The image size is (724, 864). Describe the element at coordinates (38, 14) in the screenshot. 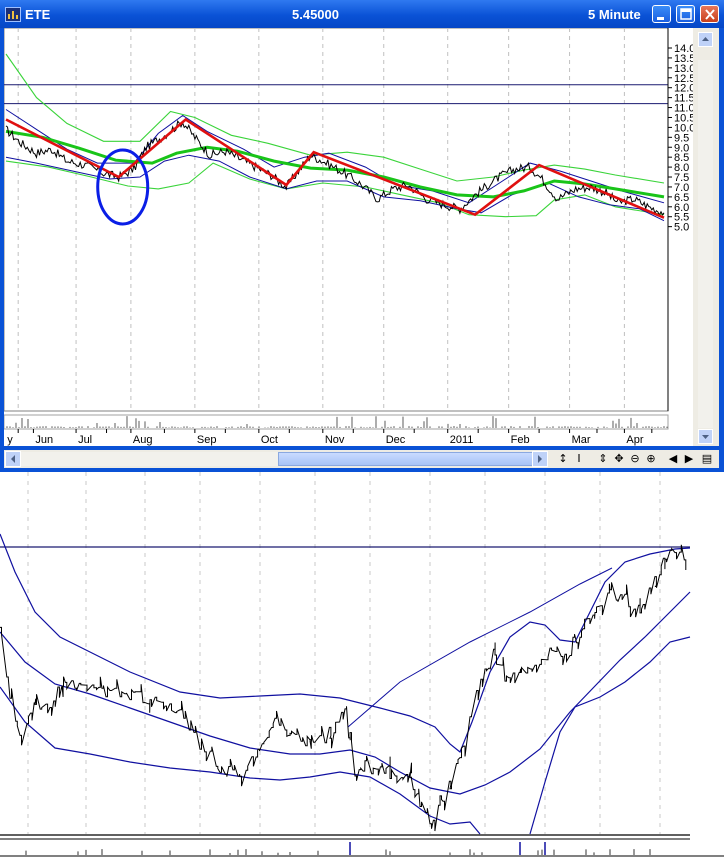

I see `window-symbol: ETE` at that location.